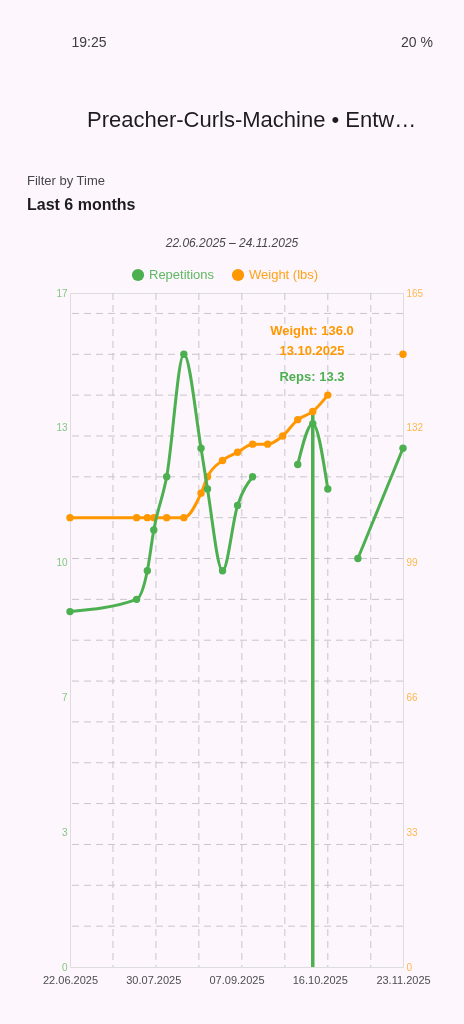 The image size is (464, 1024). I want to click on text: 20 %, so click(417, 42).